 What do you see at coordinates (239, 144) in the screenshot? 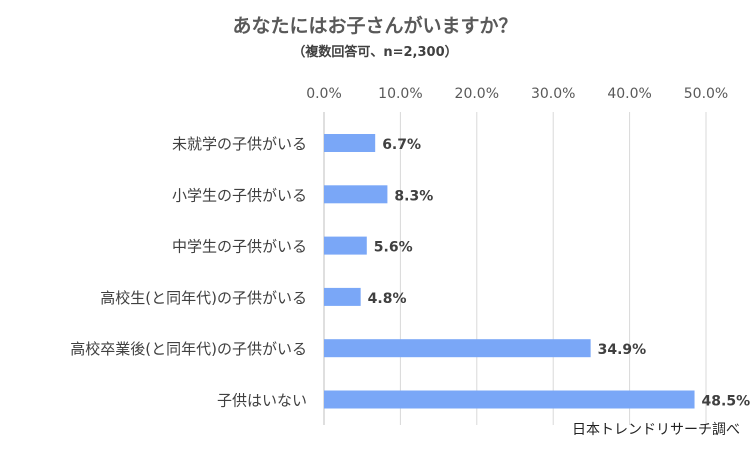
I see `category-label: 未就学の子供がいる` at bounding box center [239, 144].